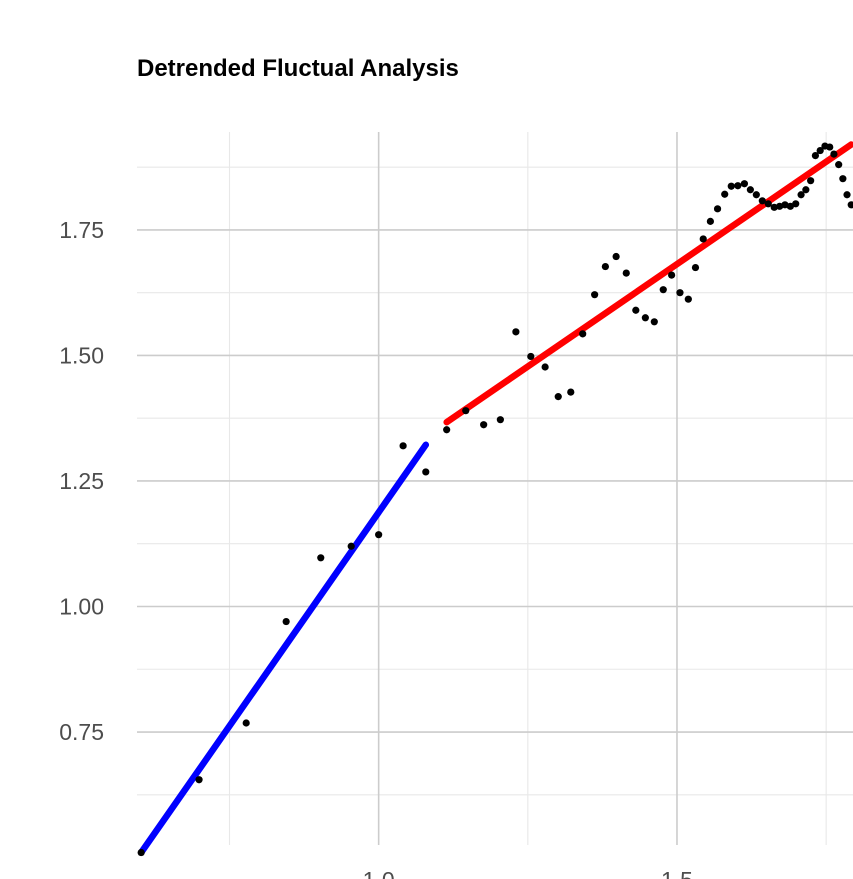  I want to click on y-tick-label: 1.50, so click(81, 355).